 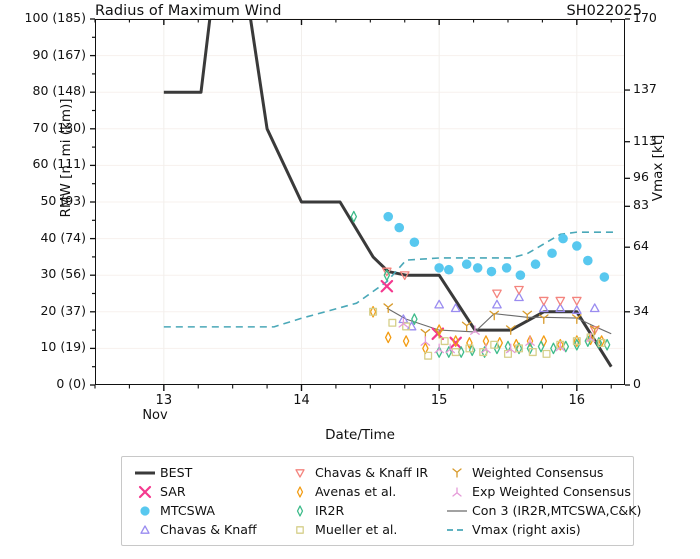 I want to click on x-tick-16: 16, so click(x=577, y=400).